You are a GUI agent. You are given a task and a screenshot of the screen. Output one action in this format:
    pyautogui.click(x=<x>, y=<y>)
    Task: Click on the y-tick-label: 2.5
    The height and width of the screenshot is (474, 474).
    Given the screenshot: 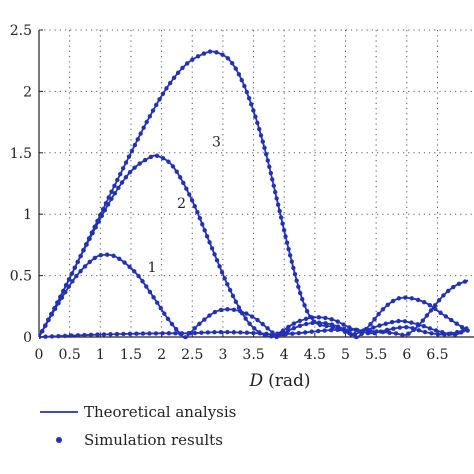 What is the action you would take?
    pyautogui.click(x=21, y=31)
    